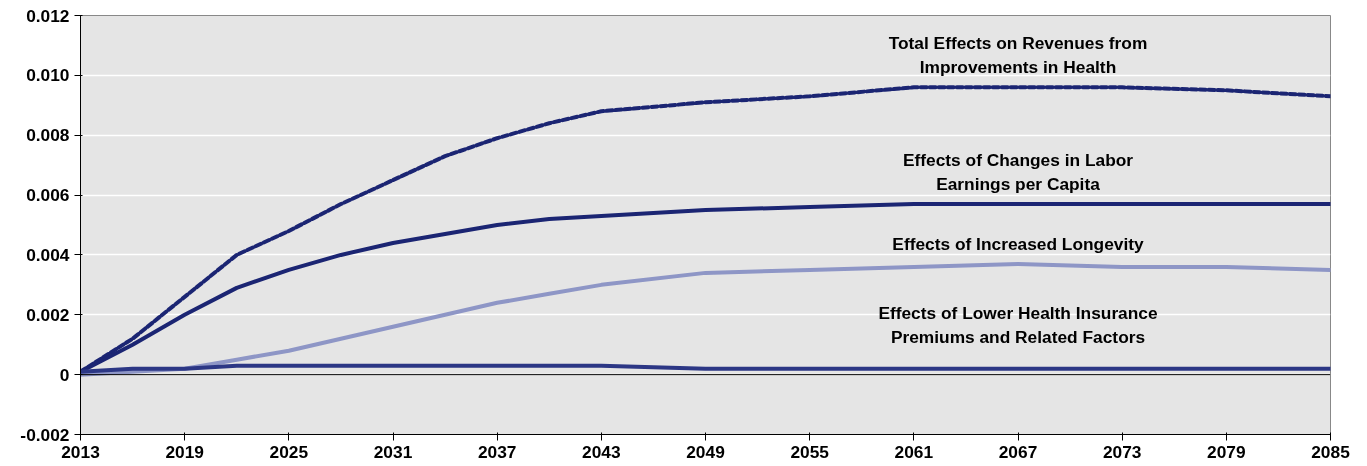  Describe the element at coordinates (497, 451) in the screenshot. I see `x-tick-label: 2037` at that location.